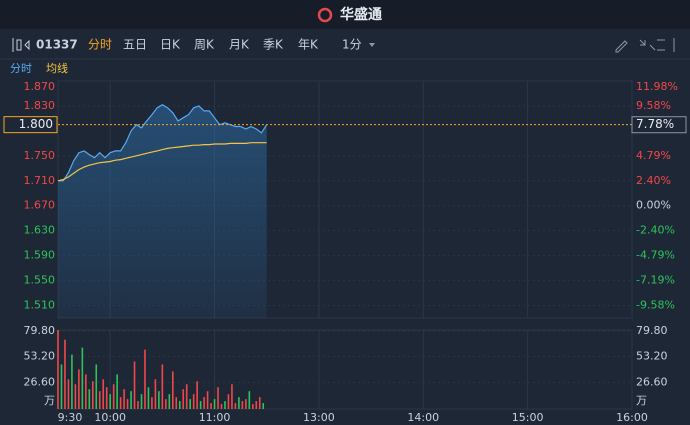 The height and width of the screenshot is (425, 690). I want to click on tabs: 分时 五日 日K 周K 月K 季K 年K, so click(203, 45).